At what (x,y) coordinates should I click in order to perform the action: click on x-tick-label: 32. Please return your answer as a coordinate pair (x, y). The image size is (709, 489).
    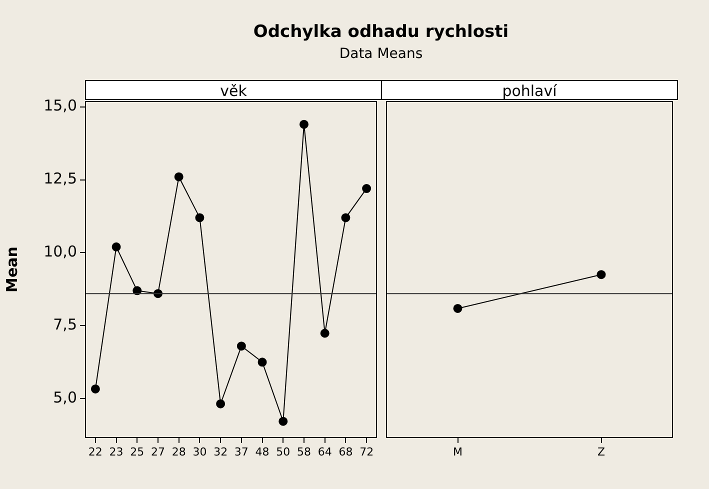
    Looking at the image, I should click on (221, 451).